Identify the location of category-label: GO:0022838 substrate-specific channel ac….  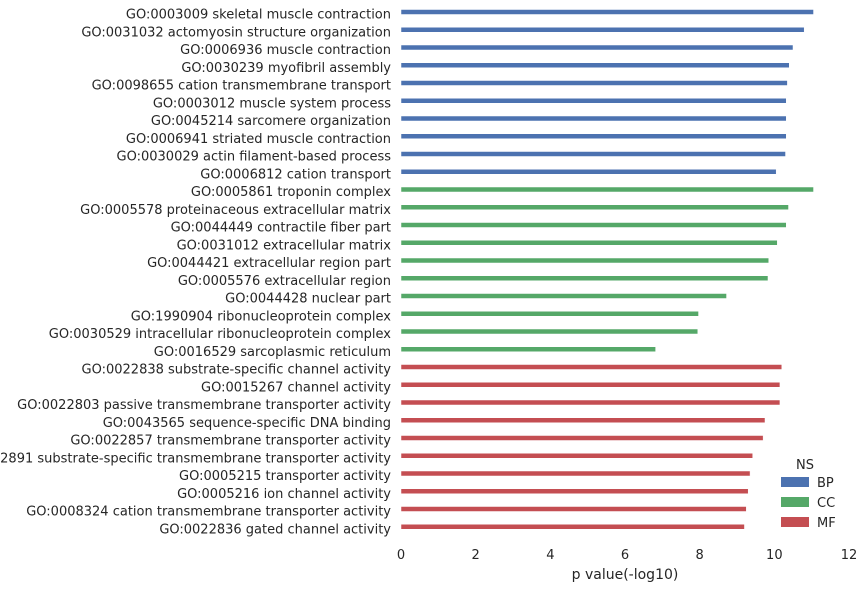
(237, 370).